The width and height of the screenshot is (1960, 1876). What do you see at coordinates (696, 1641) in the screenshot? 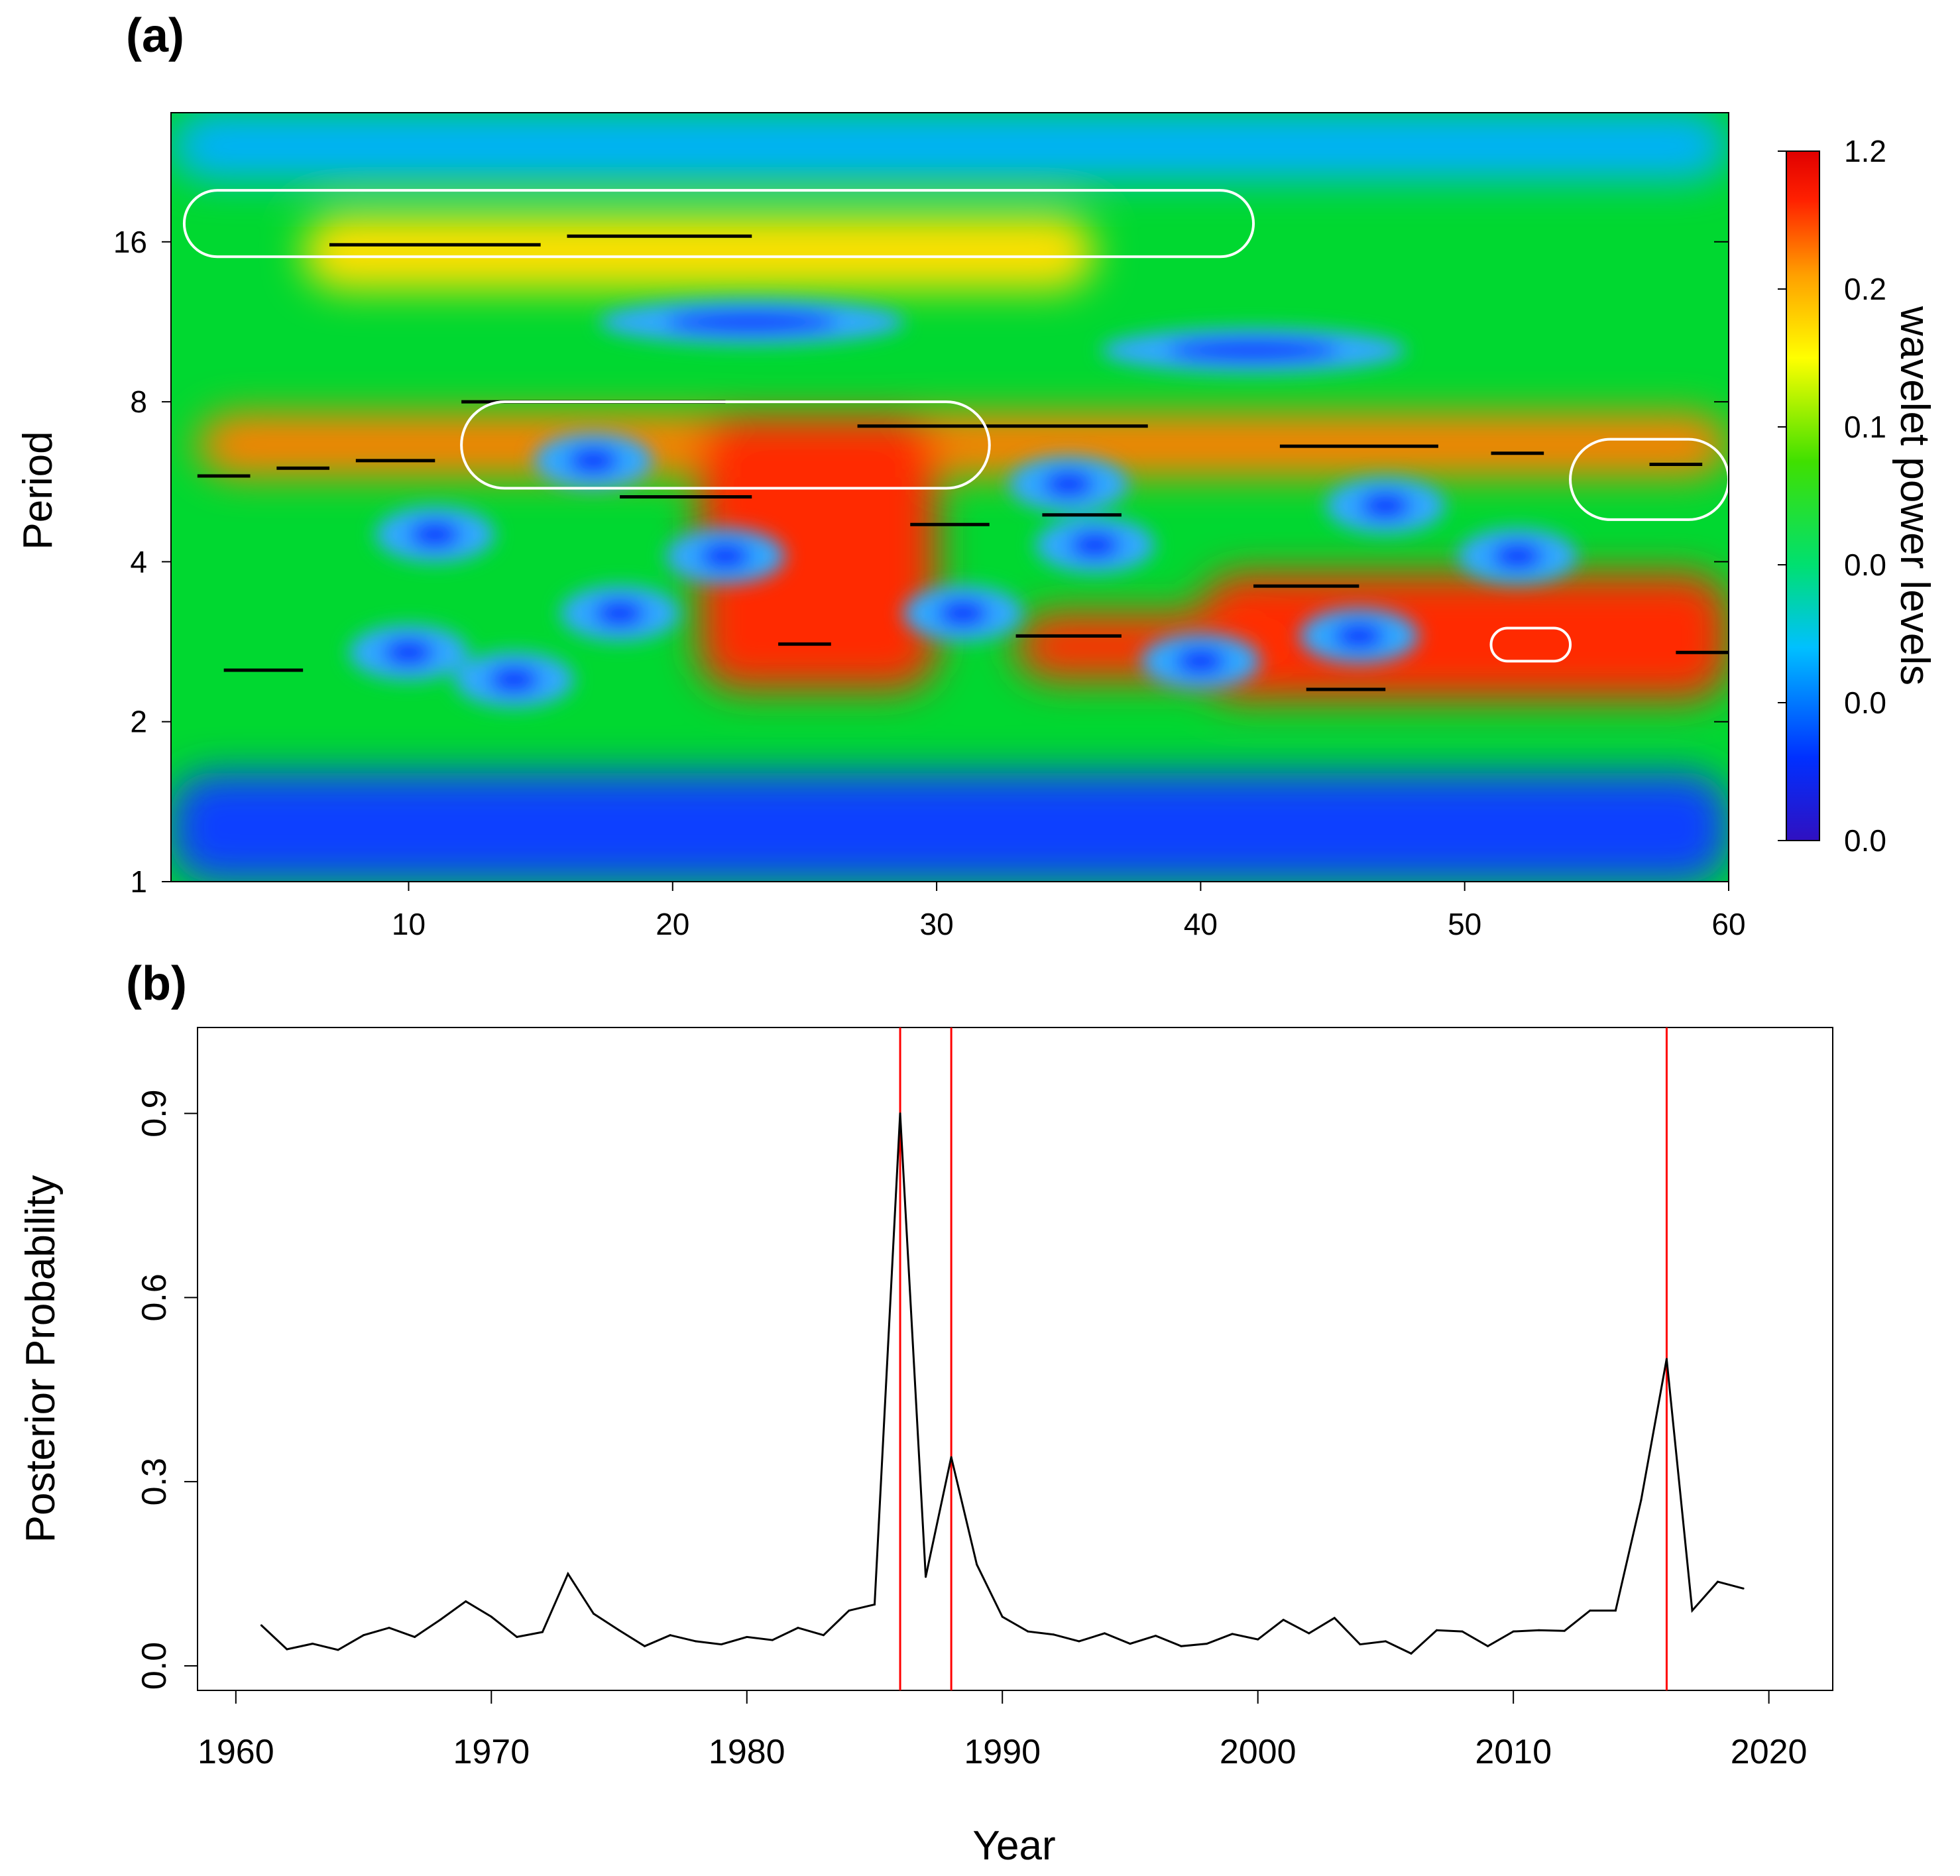
I see `posterior-point-1978` at bounding box center [696, 1641].